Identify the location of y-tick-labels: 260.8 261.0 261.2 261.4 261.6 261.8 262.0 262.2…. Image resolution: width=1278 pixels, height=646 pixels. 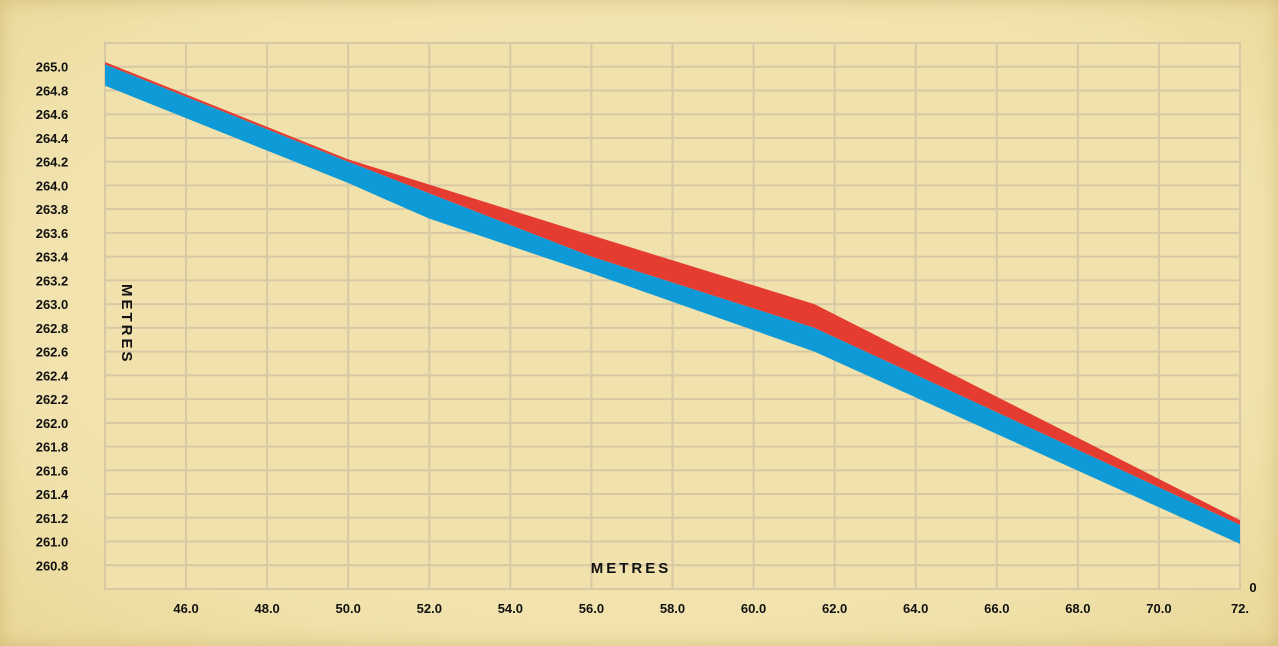
(52, 317).